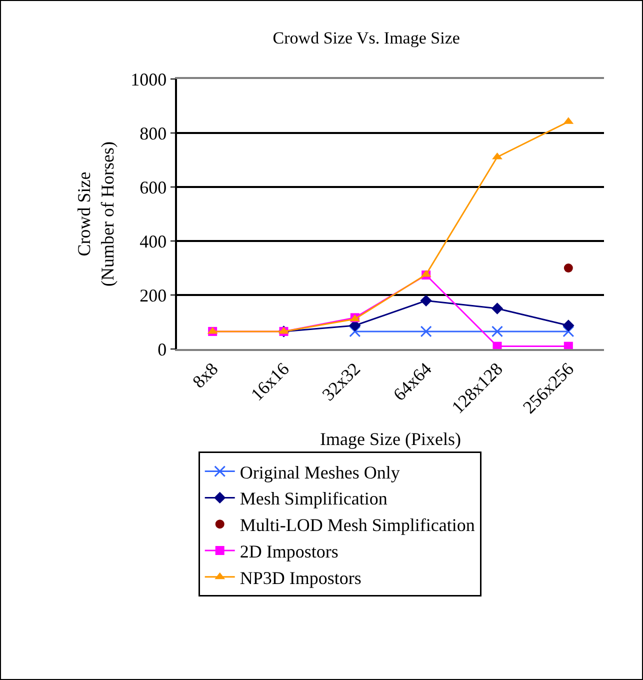 Image resolution: width=643 pixels, height=680 pixels. Describe the element at coordinates (205, 375) in the screenshot. I see `x-tick-label: 8x8` at that location.